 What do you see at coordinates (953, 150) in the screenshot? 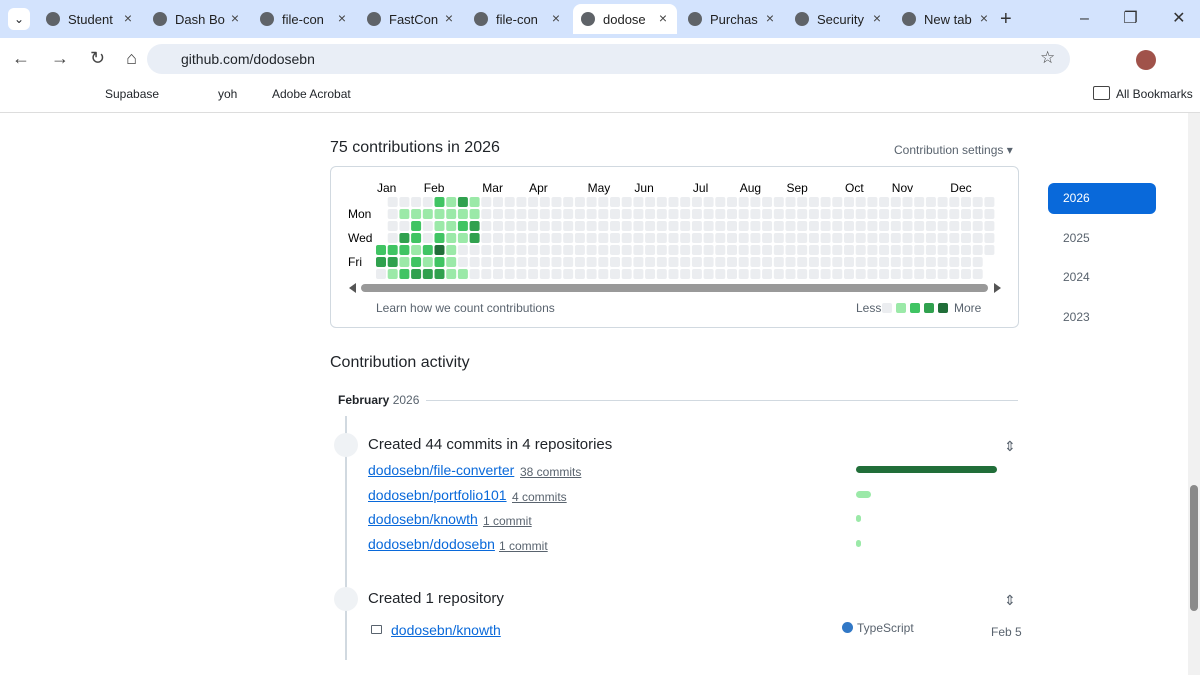
I see `contribution-settings: Contribution settings ▾` at bounding box center [953, 150].